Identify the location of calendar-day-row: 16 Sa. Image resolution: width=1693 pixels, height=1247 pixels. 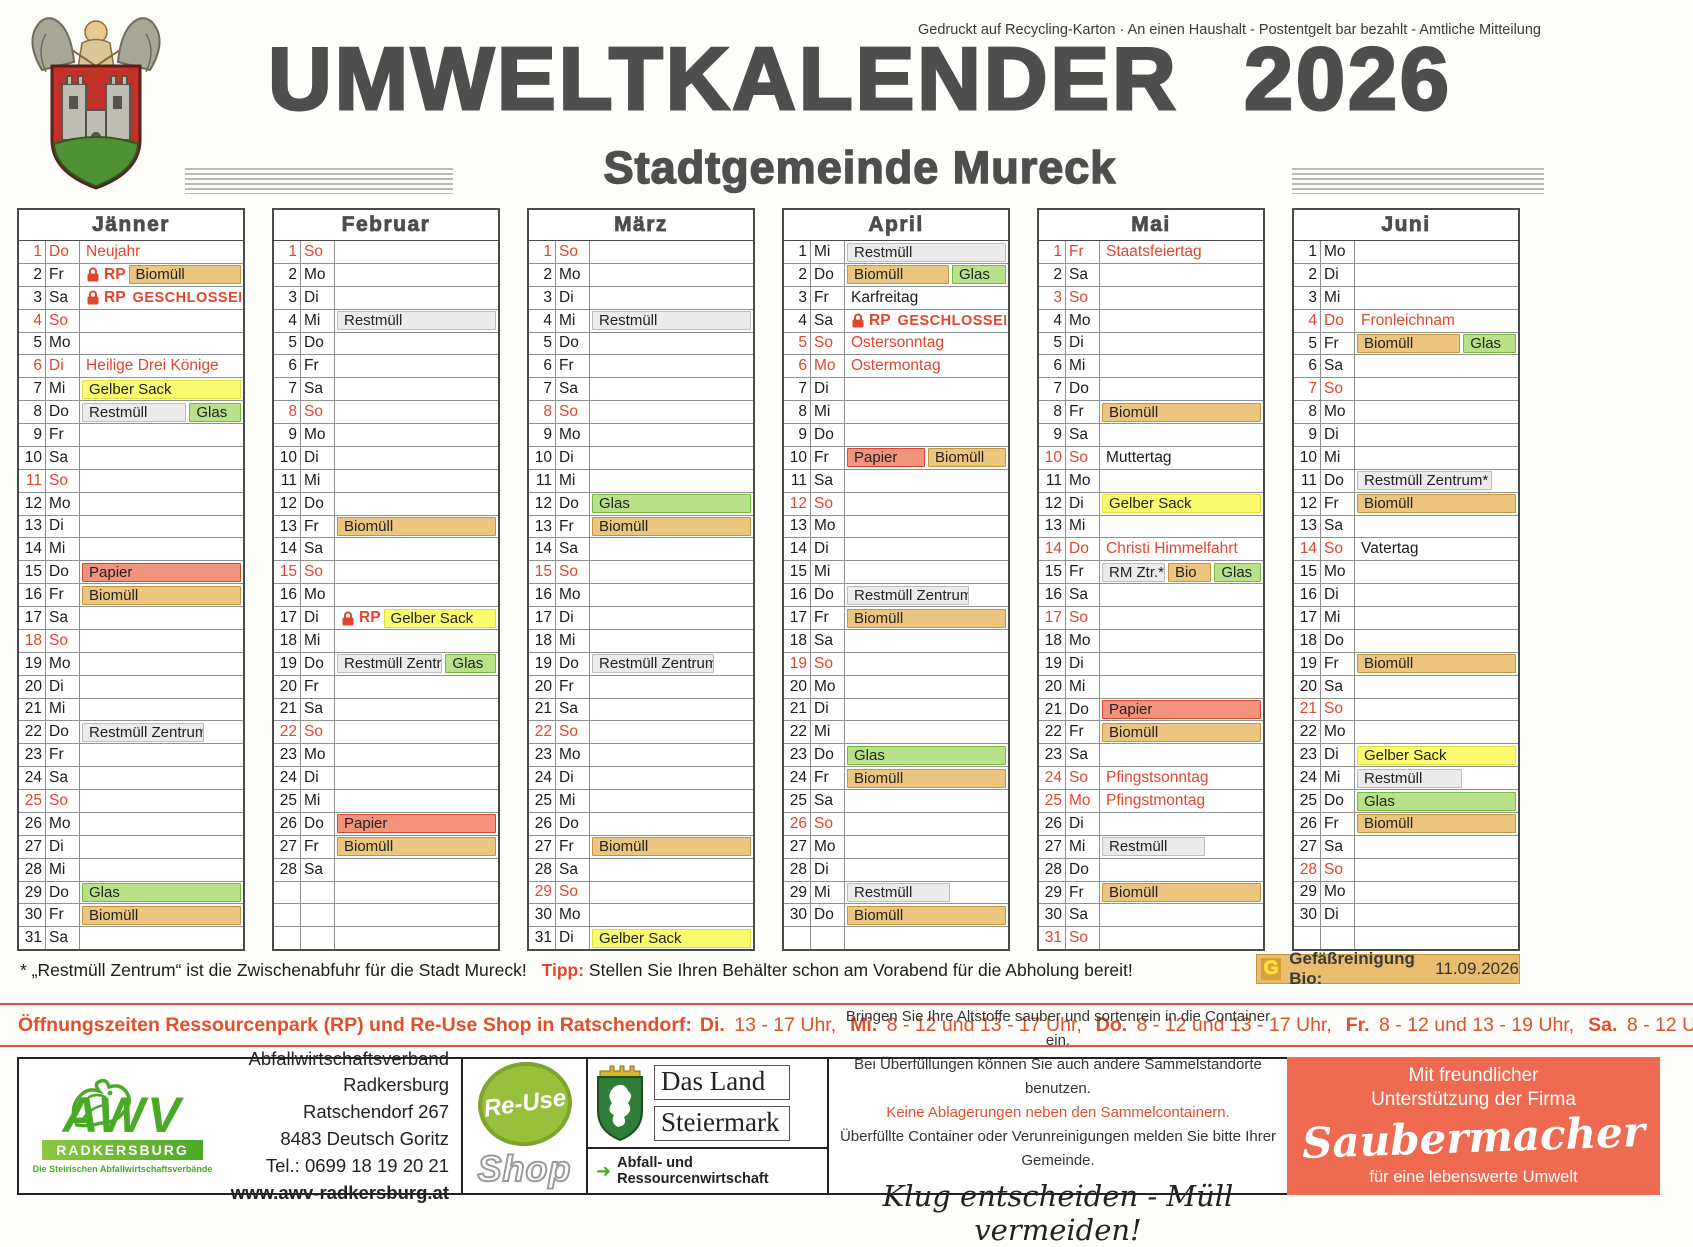
(1151, 595).